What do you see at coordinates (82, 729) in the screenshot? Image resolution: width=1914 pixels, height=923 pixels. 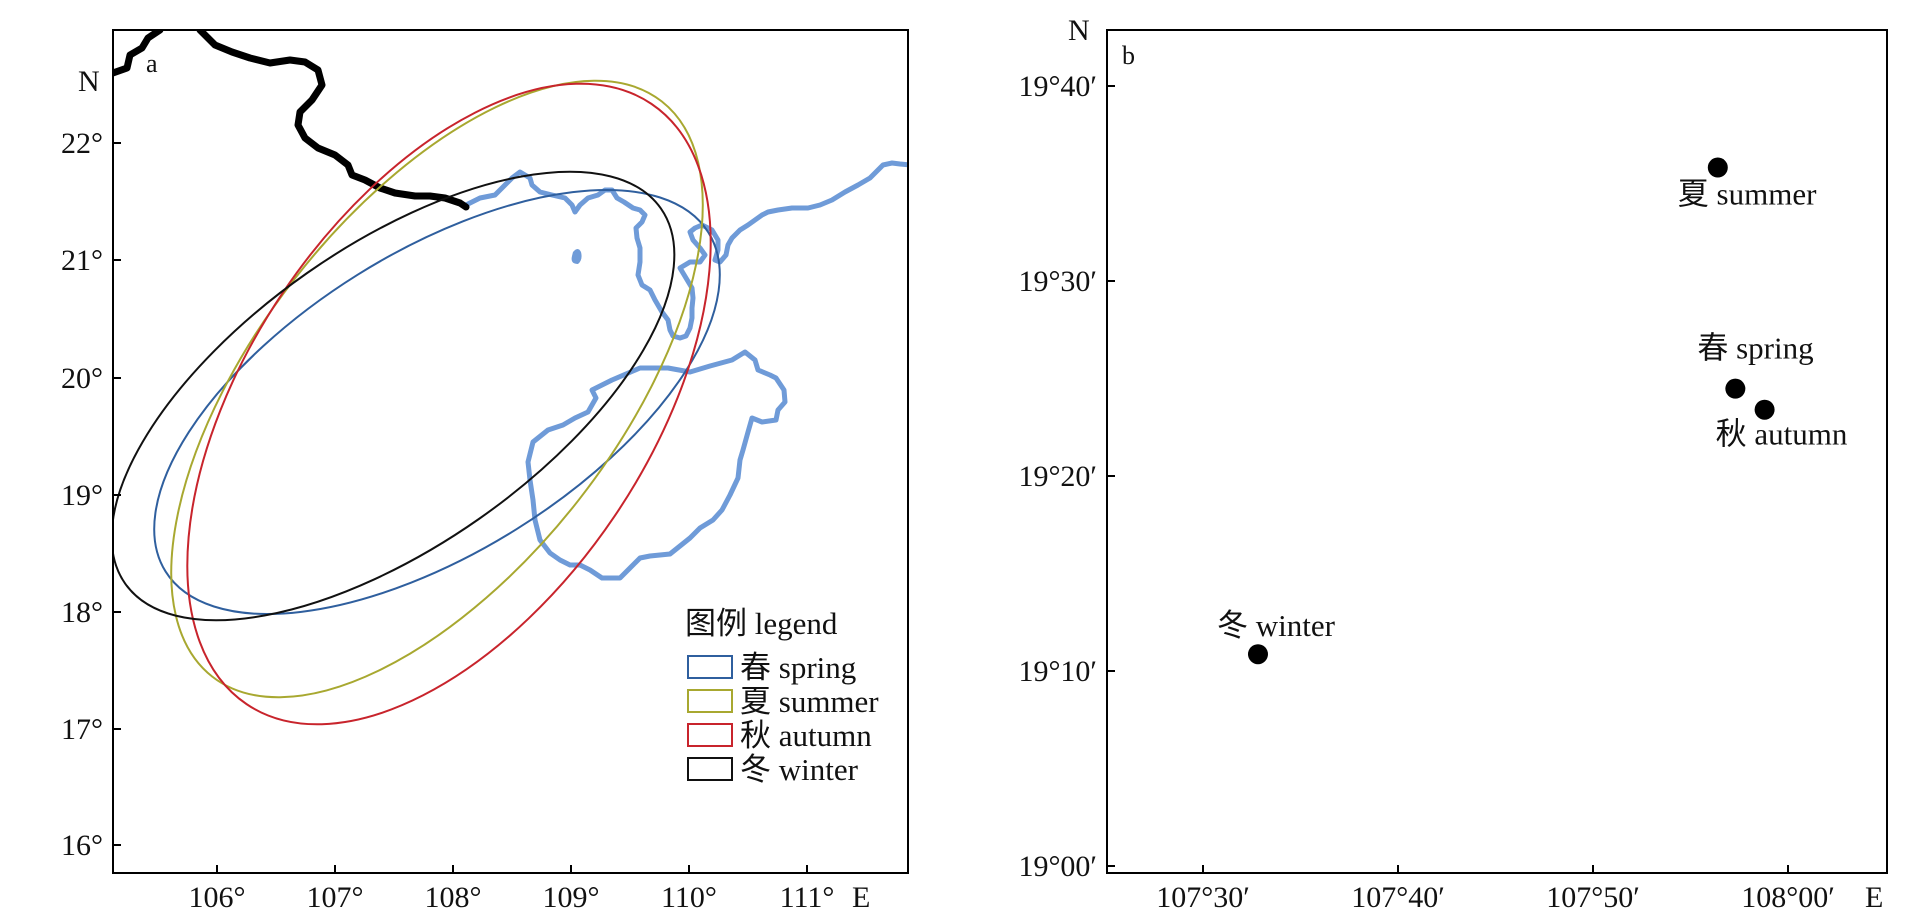 I see `panel-a-y-tick-label: 17°` at bounding box center [82, 729].